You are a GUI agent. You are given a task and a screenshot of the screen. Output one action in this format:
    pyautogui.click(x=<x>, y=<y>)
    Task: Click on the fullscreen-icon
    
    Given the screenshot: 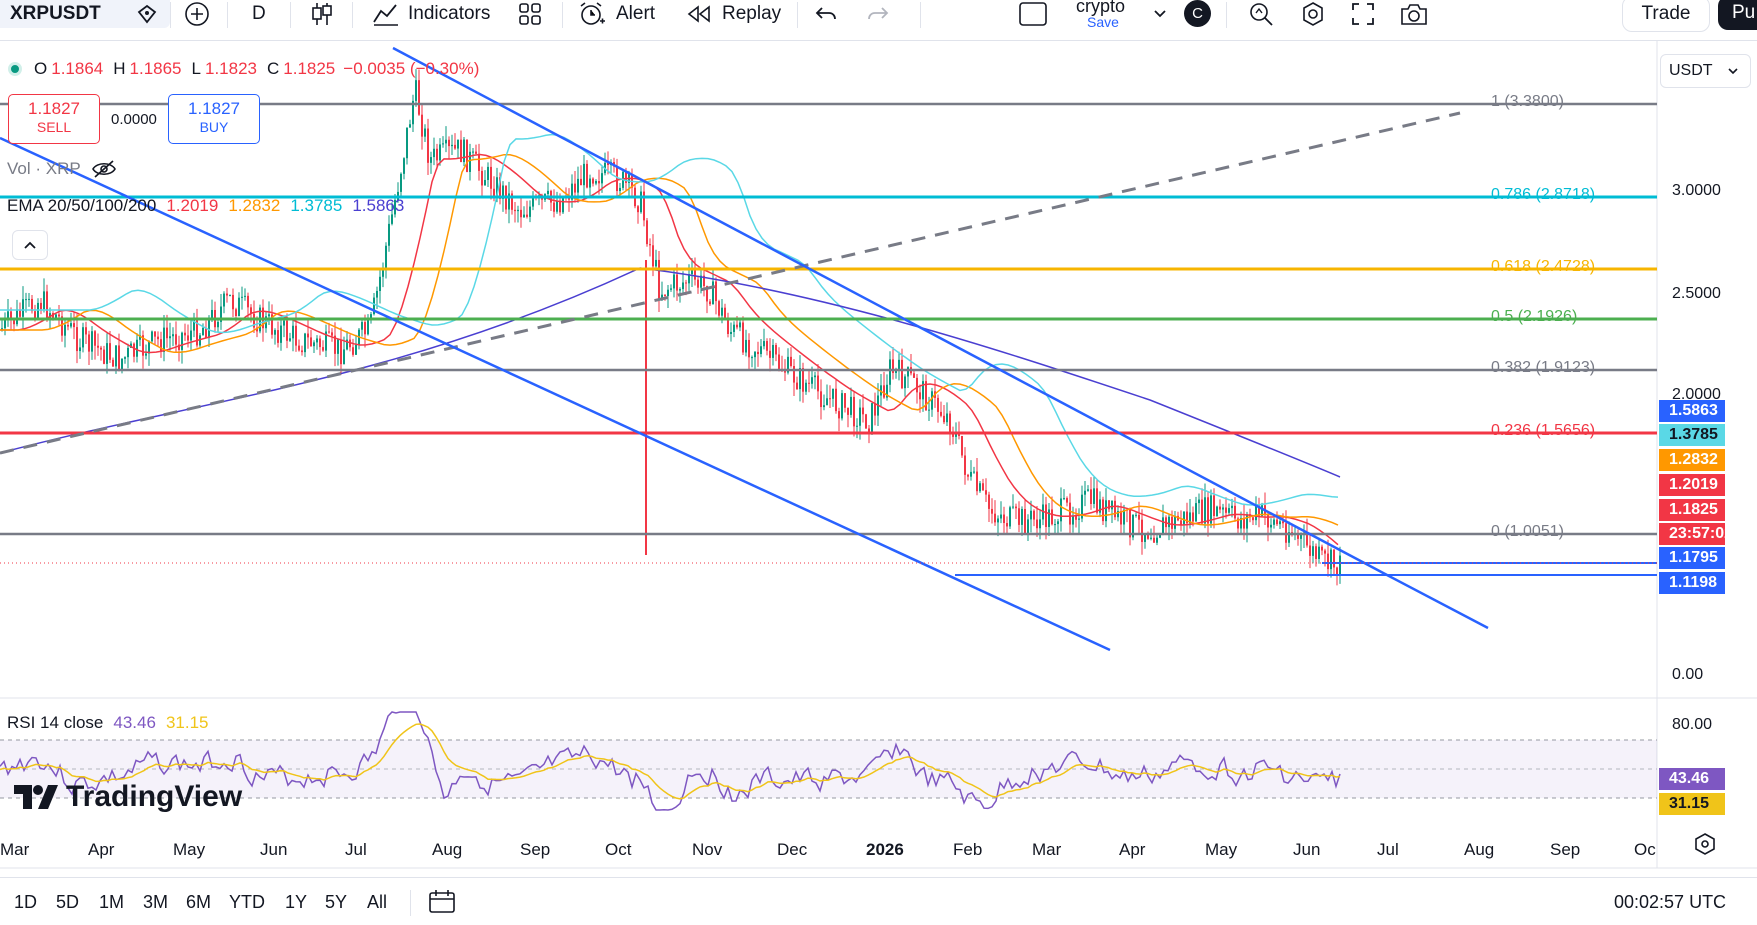 What is the action you would take?
    pyautogui.click(x=1363, y=14)
    